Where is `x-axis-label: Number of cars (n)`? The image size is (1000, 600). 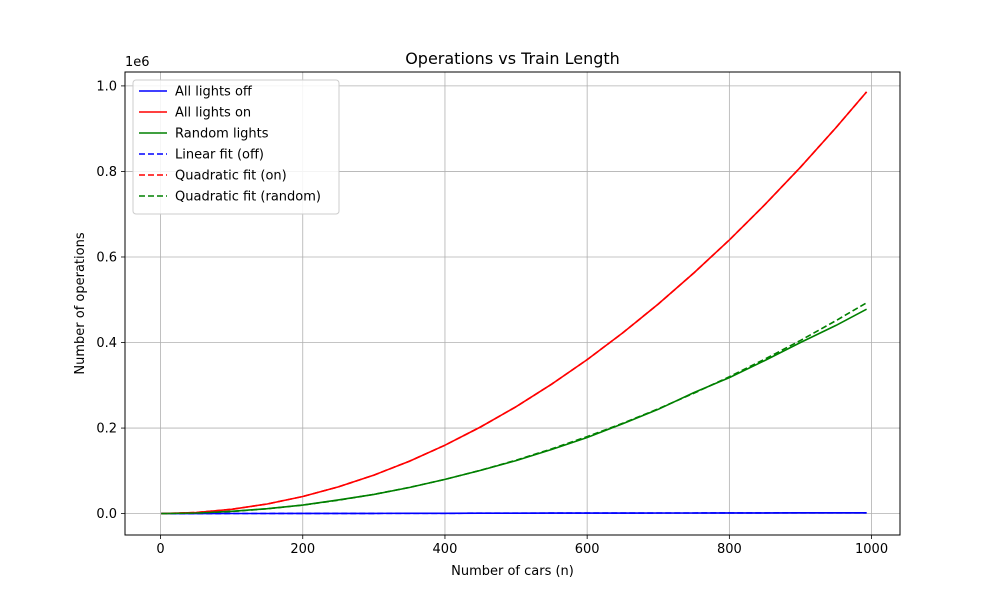
x-axis-label: Number of cars (n) is located at coordinates (512, 571).